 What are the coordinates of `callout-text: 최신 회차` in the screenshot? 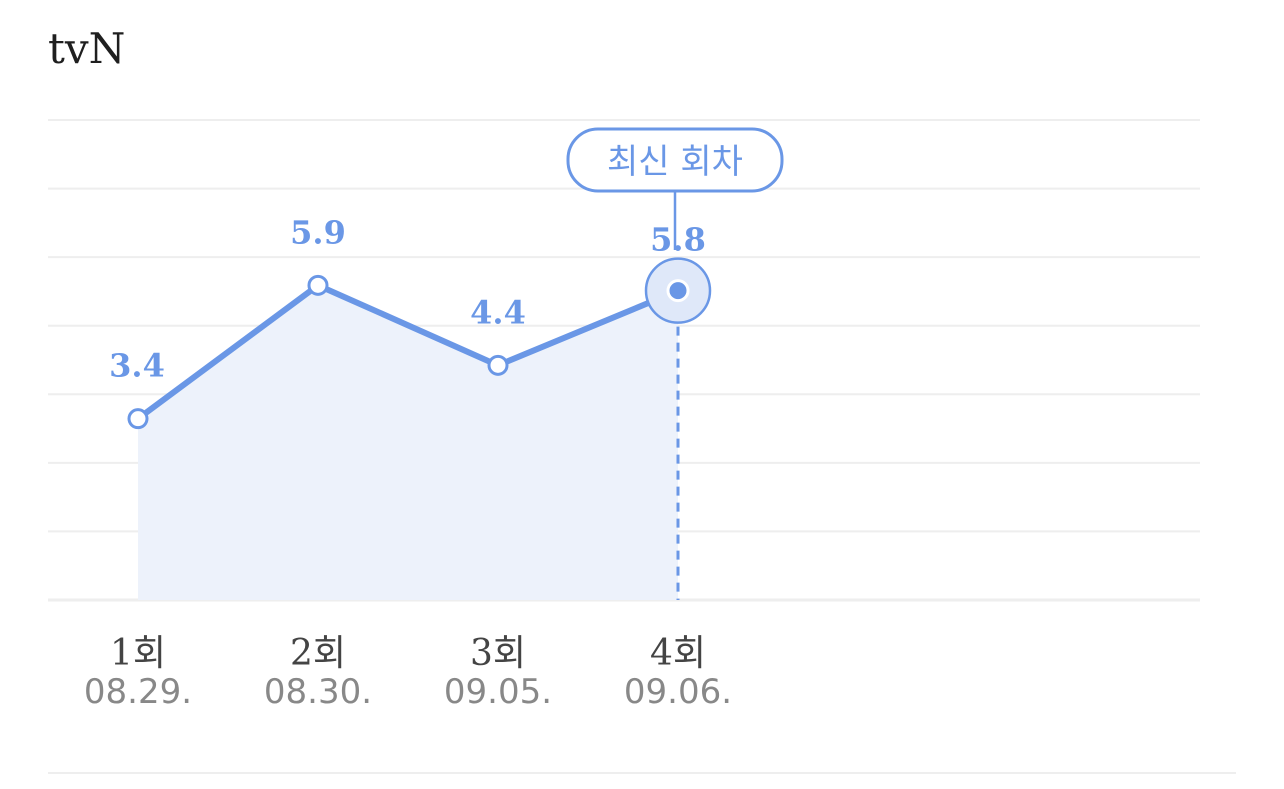 It's located at (675, 162).